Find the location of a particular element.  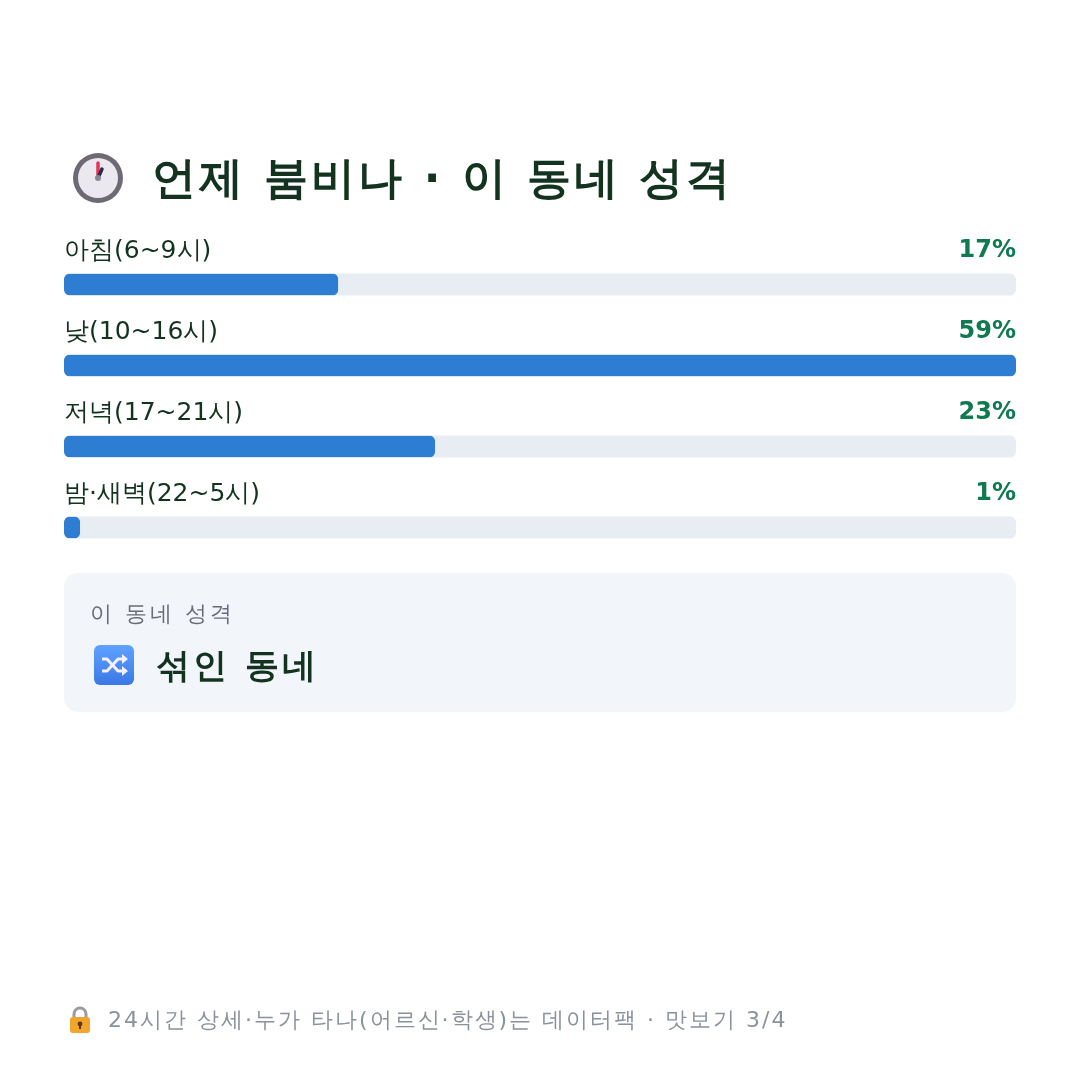

category-label: 낮(10~16시) is located at coordinates (141, 330).